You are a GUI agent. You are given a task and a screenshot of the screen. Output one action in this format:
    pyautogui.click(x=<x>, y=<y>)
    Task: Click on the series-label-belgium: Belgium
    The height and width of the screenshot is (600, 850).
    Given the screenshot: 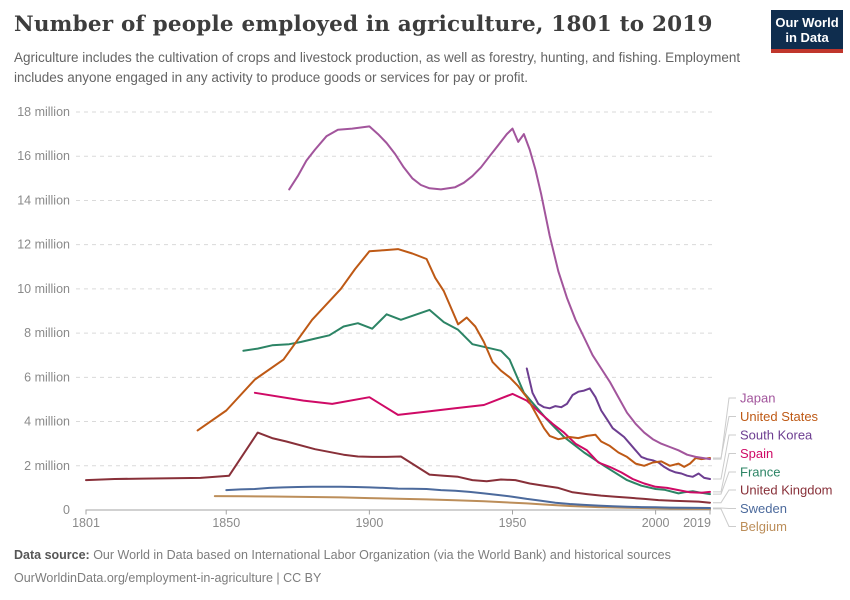 What is the action you would take?
    pyautogui.click(x=763, y=526)
    